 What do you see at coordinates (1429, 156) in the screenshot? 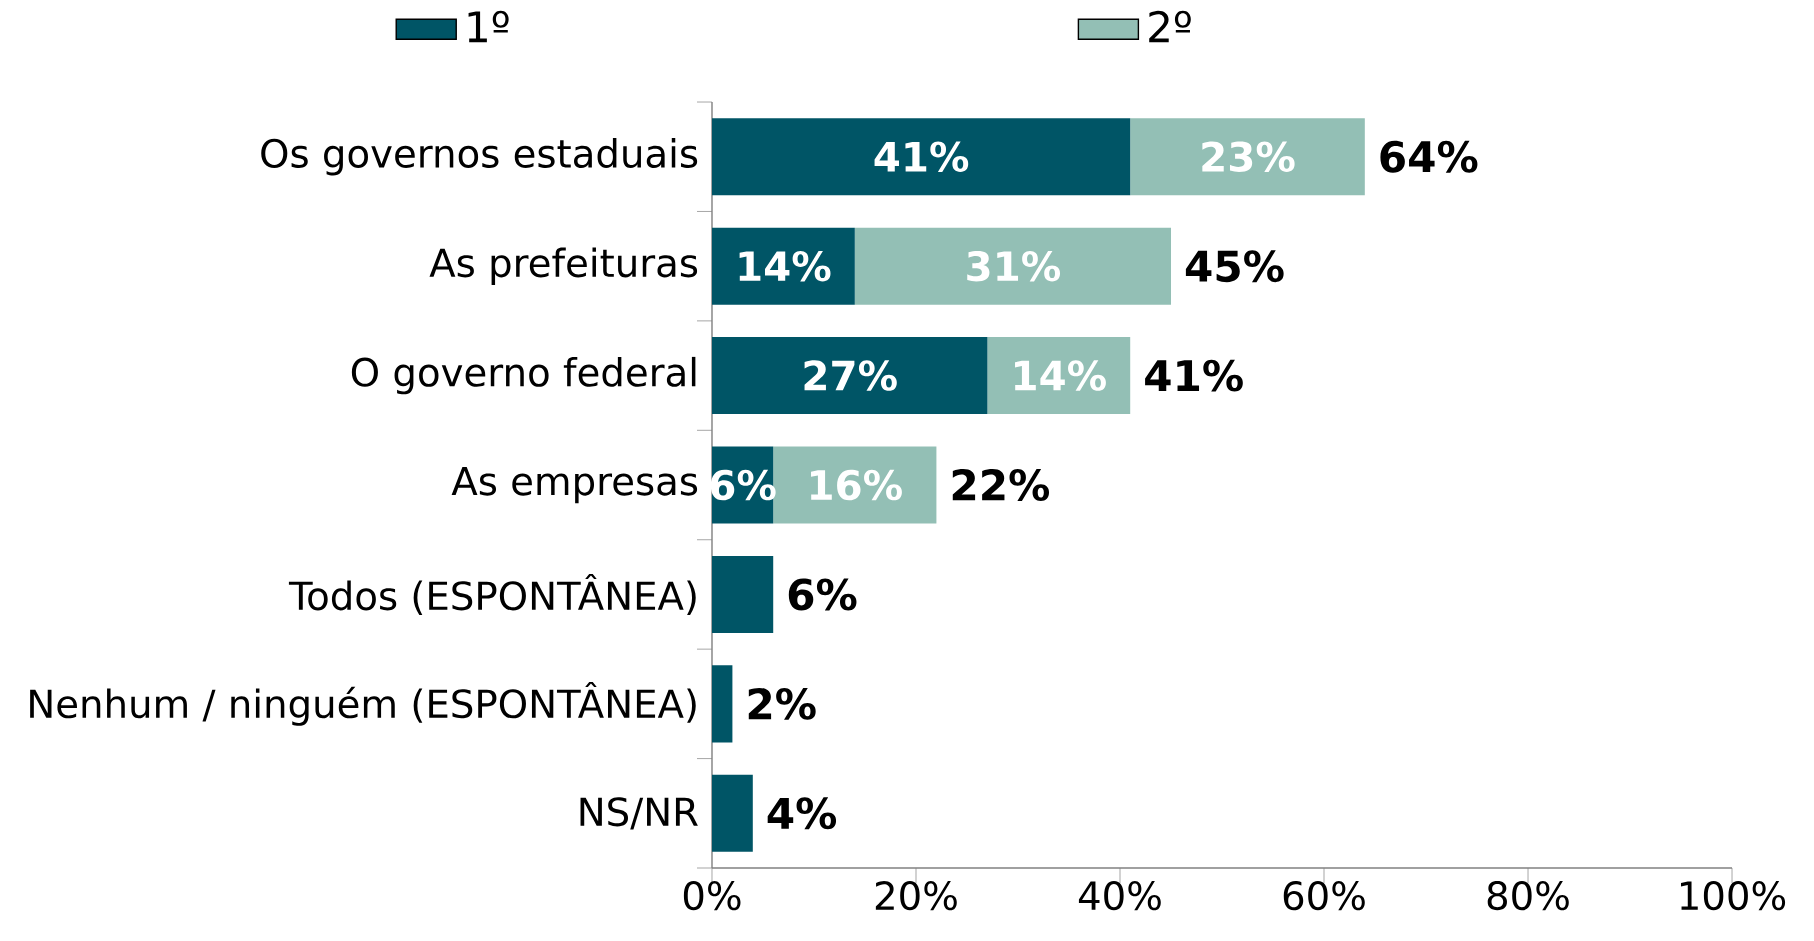
I see `total-label: 64%` at bounding box center [1429, 156].